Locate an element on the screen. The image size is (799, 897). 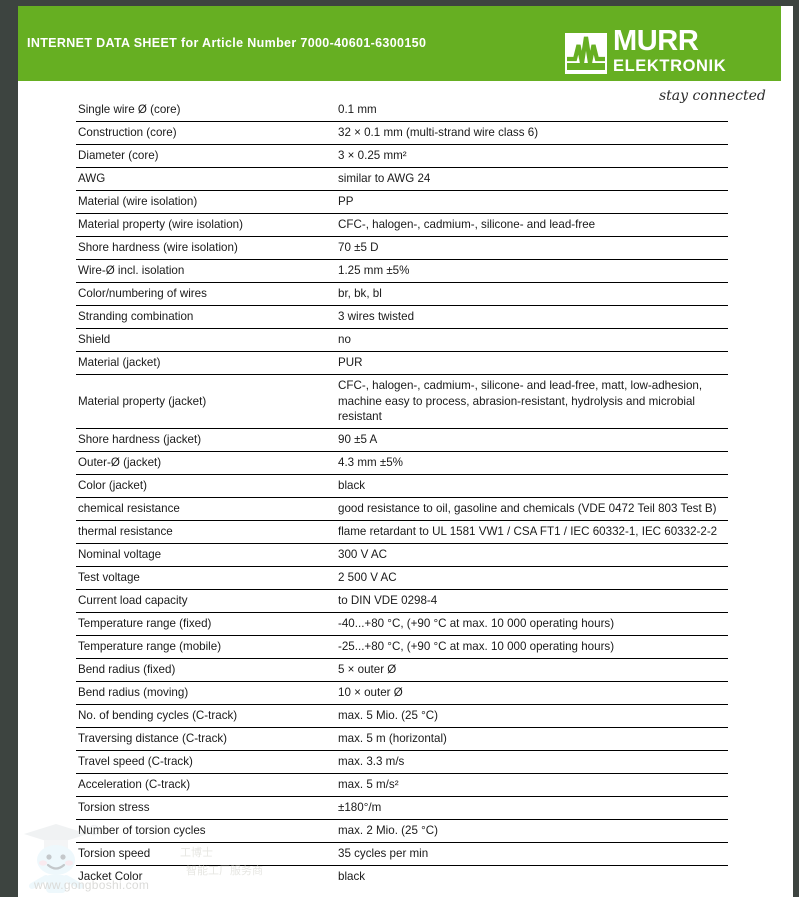
spec-value: 70 ±5 D is located at coordinates (533, 248).